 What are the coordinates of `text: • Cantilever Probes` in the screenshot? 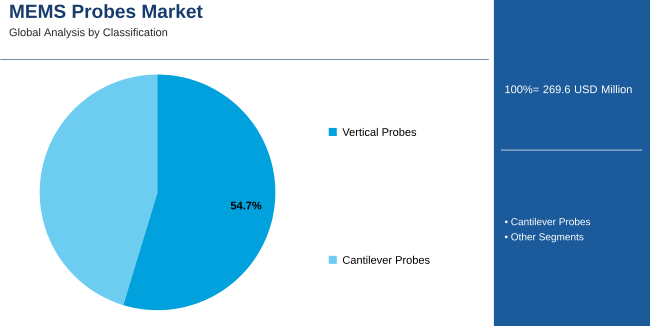 It's located at (547, 222).